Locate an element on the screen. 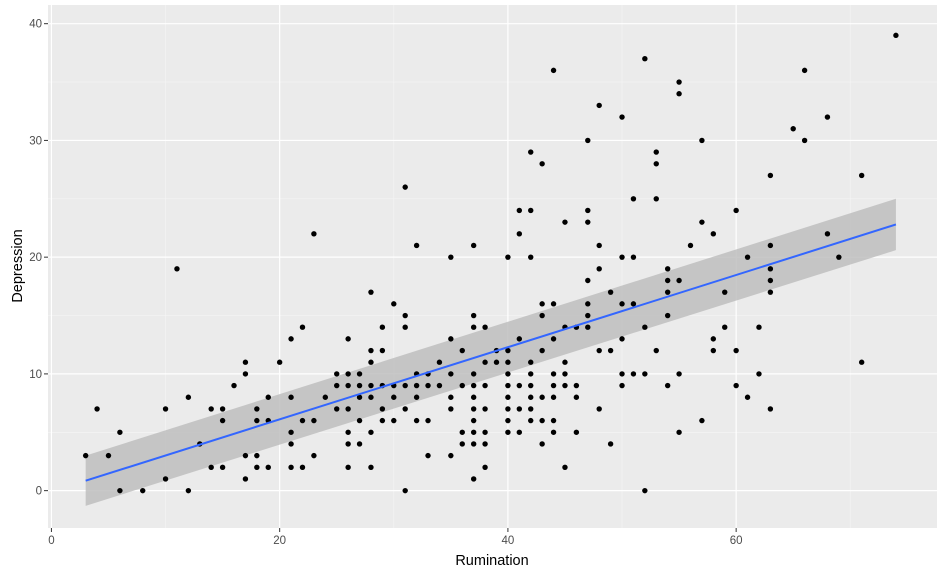  x-tick-label: 0 is located at coordinates (51, 541).